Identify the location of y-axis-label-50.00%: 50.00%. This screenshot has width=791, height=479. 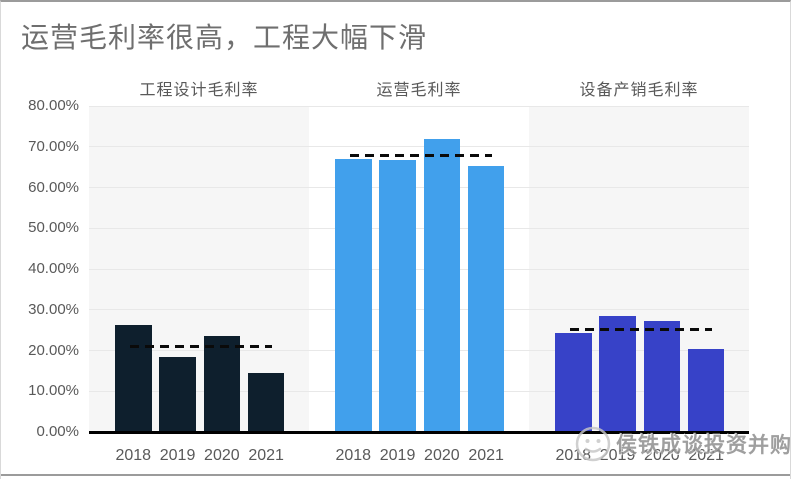
(53, 228).